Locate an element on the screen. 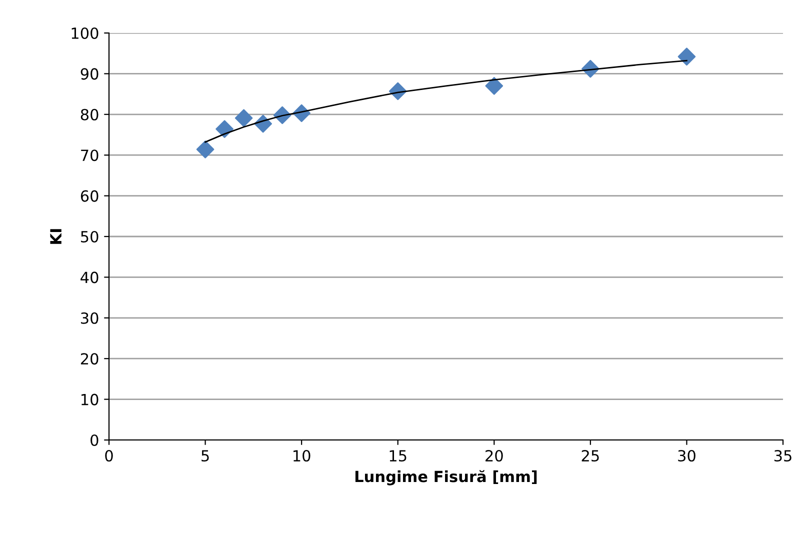 This screenshot has height=534, width=808. y-tick-label: 60 is located at coordinates (89, 196).